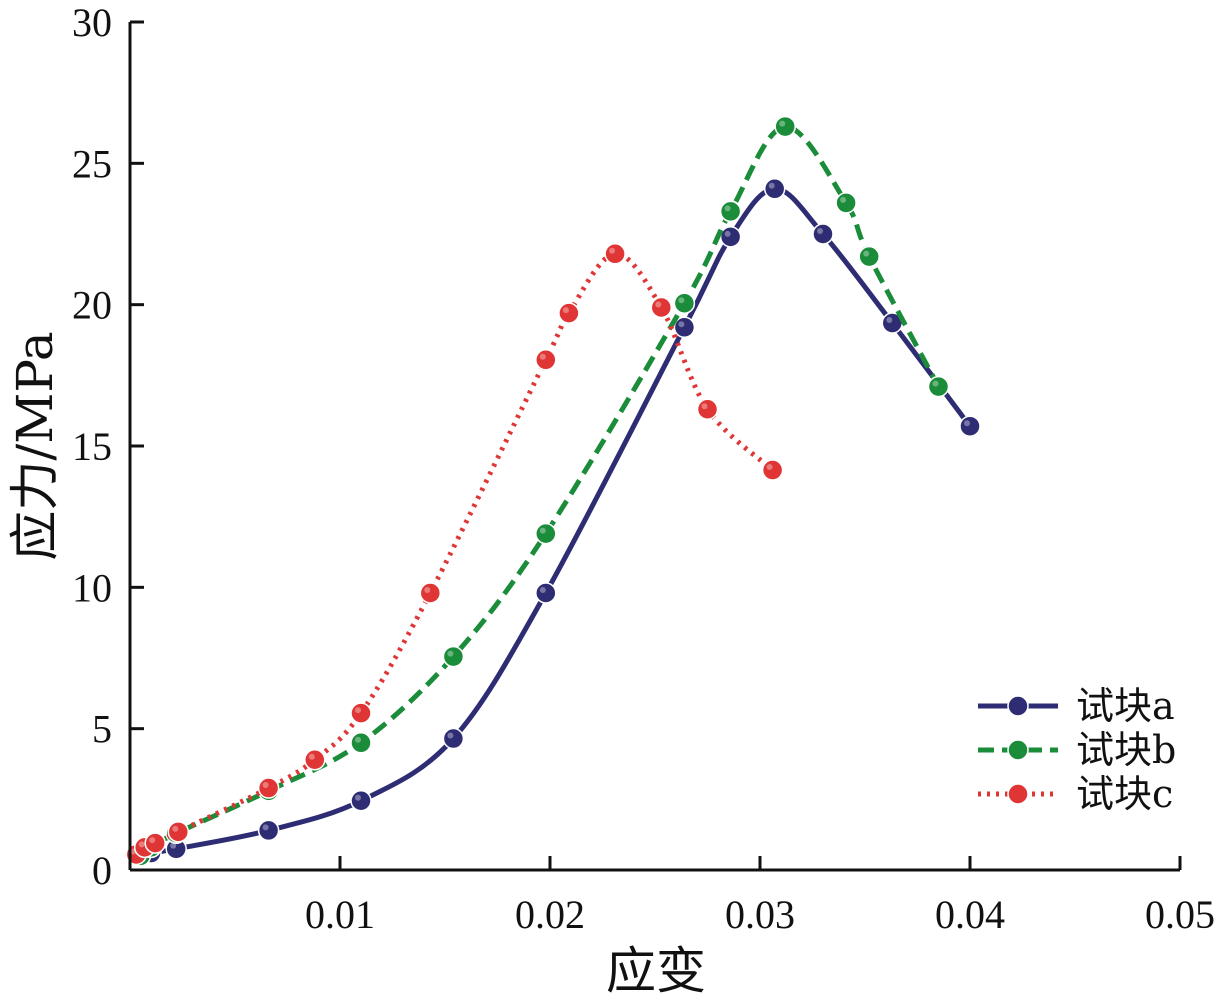 The image size is (1223, 1007). I want to click on legend-marker-a, so click(1018, 706).